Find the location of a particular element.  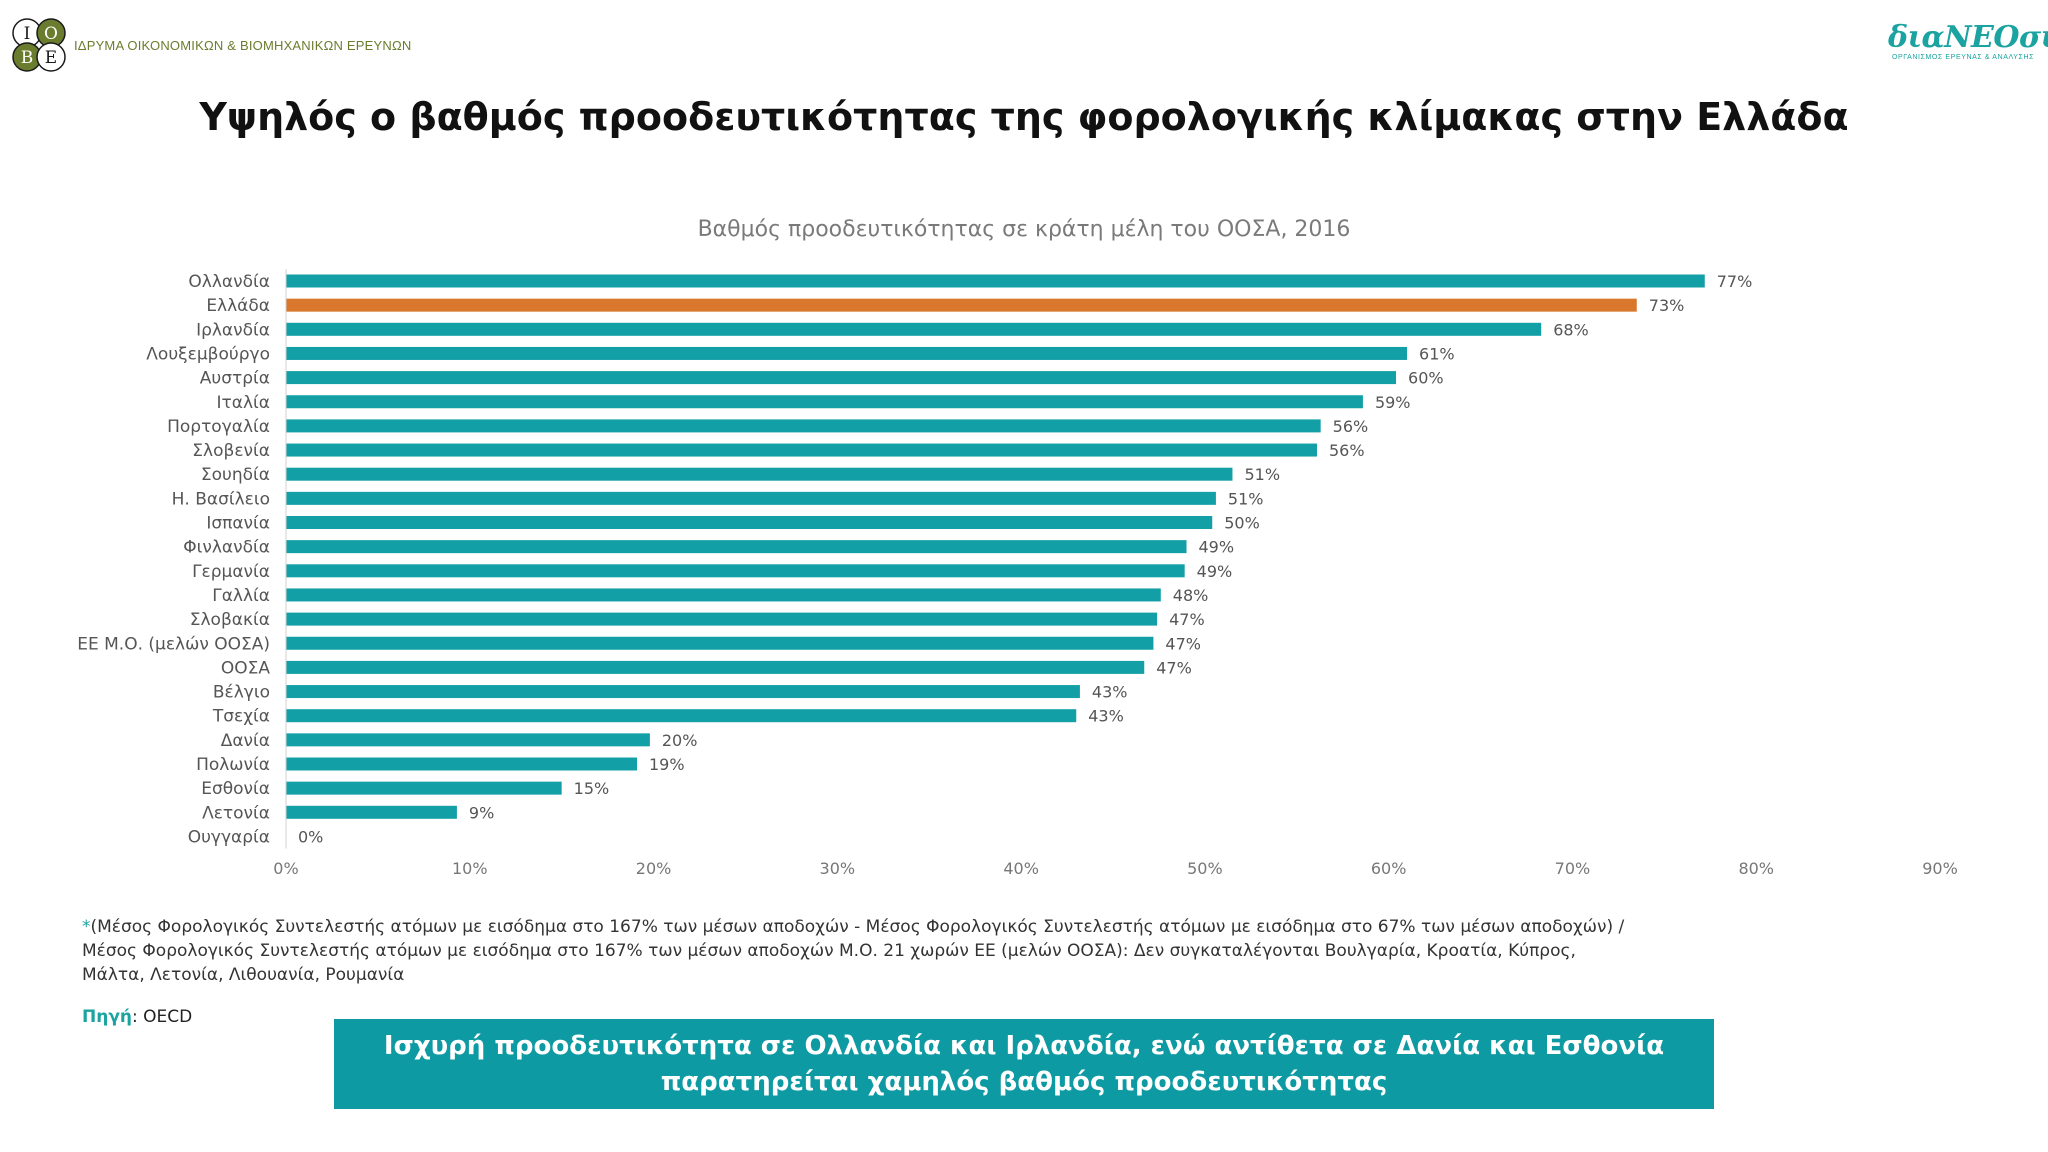

value-label: 19% is located at coordinates (667, 764).